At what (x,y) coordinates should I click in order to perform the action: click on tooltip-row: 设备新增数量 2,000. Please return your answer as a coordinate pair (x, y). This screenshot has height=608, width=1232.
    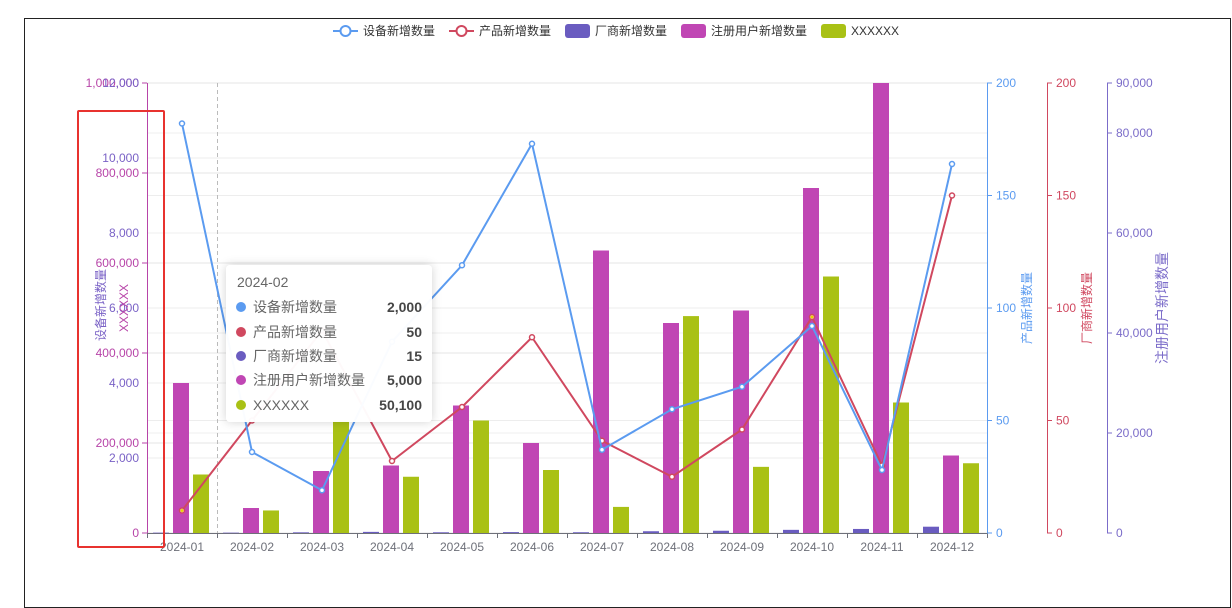
    Looking at the image, I should click on (329, 307).